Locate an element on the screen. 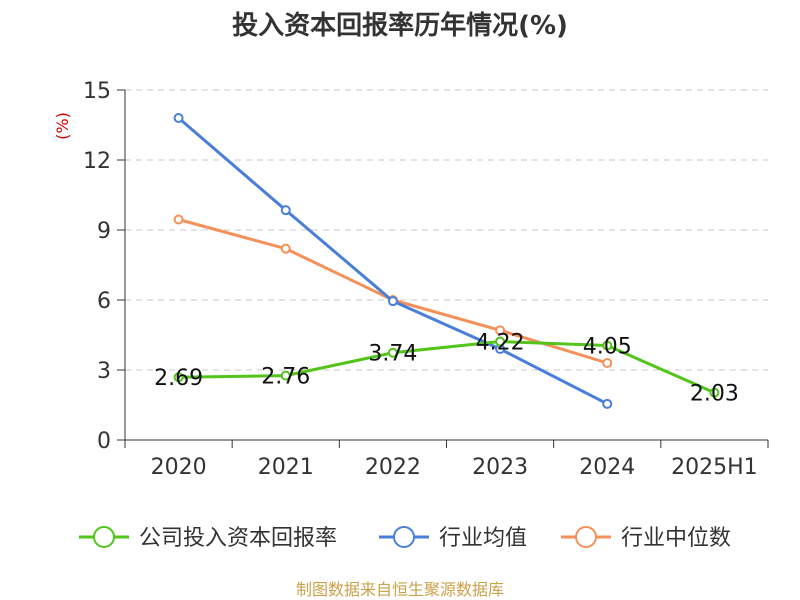  legend-label: 行业中位数 is located at coordinates (676, 538).